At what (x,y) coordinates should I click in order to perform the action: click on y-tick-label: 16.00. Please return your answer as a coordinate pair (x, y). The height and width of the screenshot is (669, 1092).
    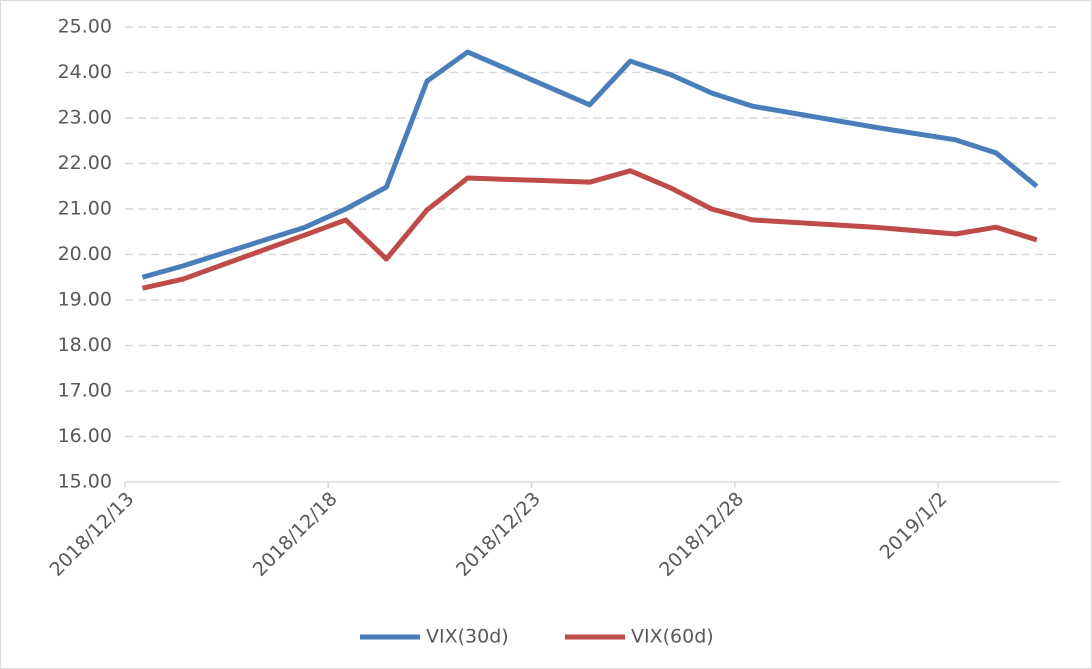
    Looking at the image, I should click on (85, 436).